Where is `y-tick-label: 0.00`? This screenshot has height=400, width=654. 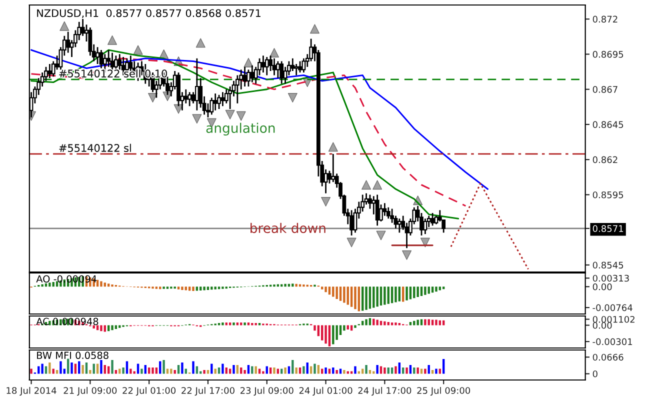
y-tick-label: 0.00 is located at coordinates (602, 325).